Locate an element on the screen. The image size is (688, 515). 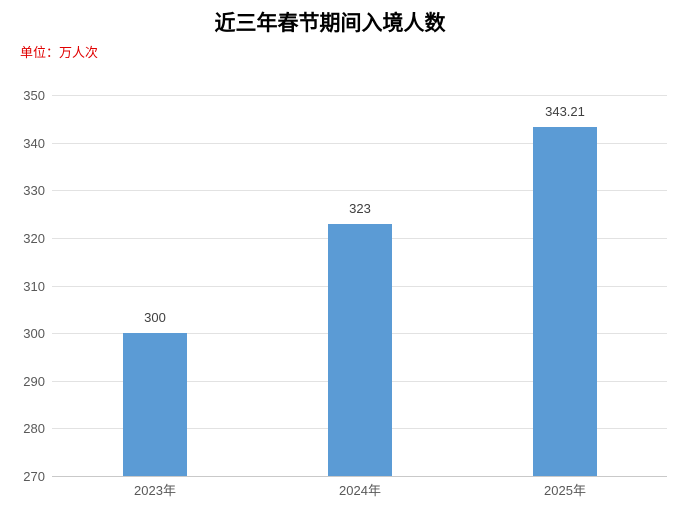
x-axis-category-label: 2025年 is located at coordinates (565, 490).